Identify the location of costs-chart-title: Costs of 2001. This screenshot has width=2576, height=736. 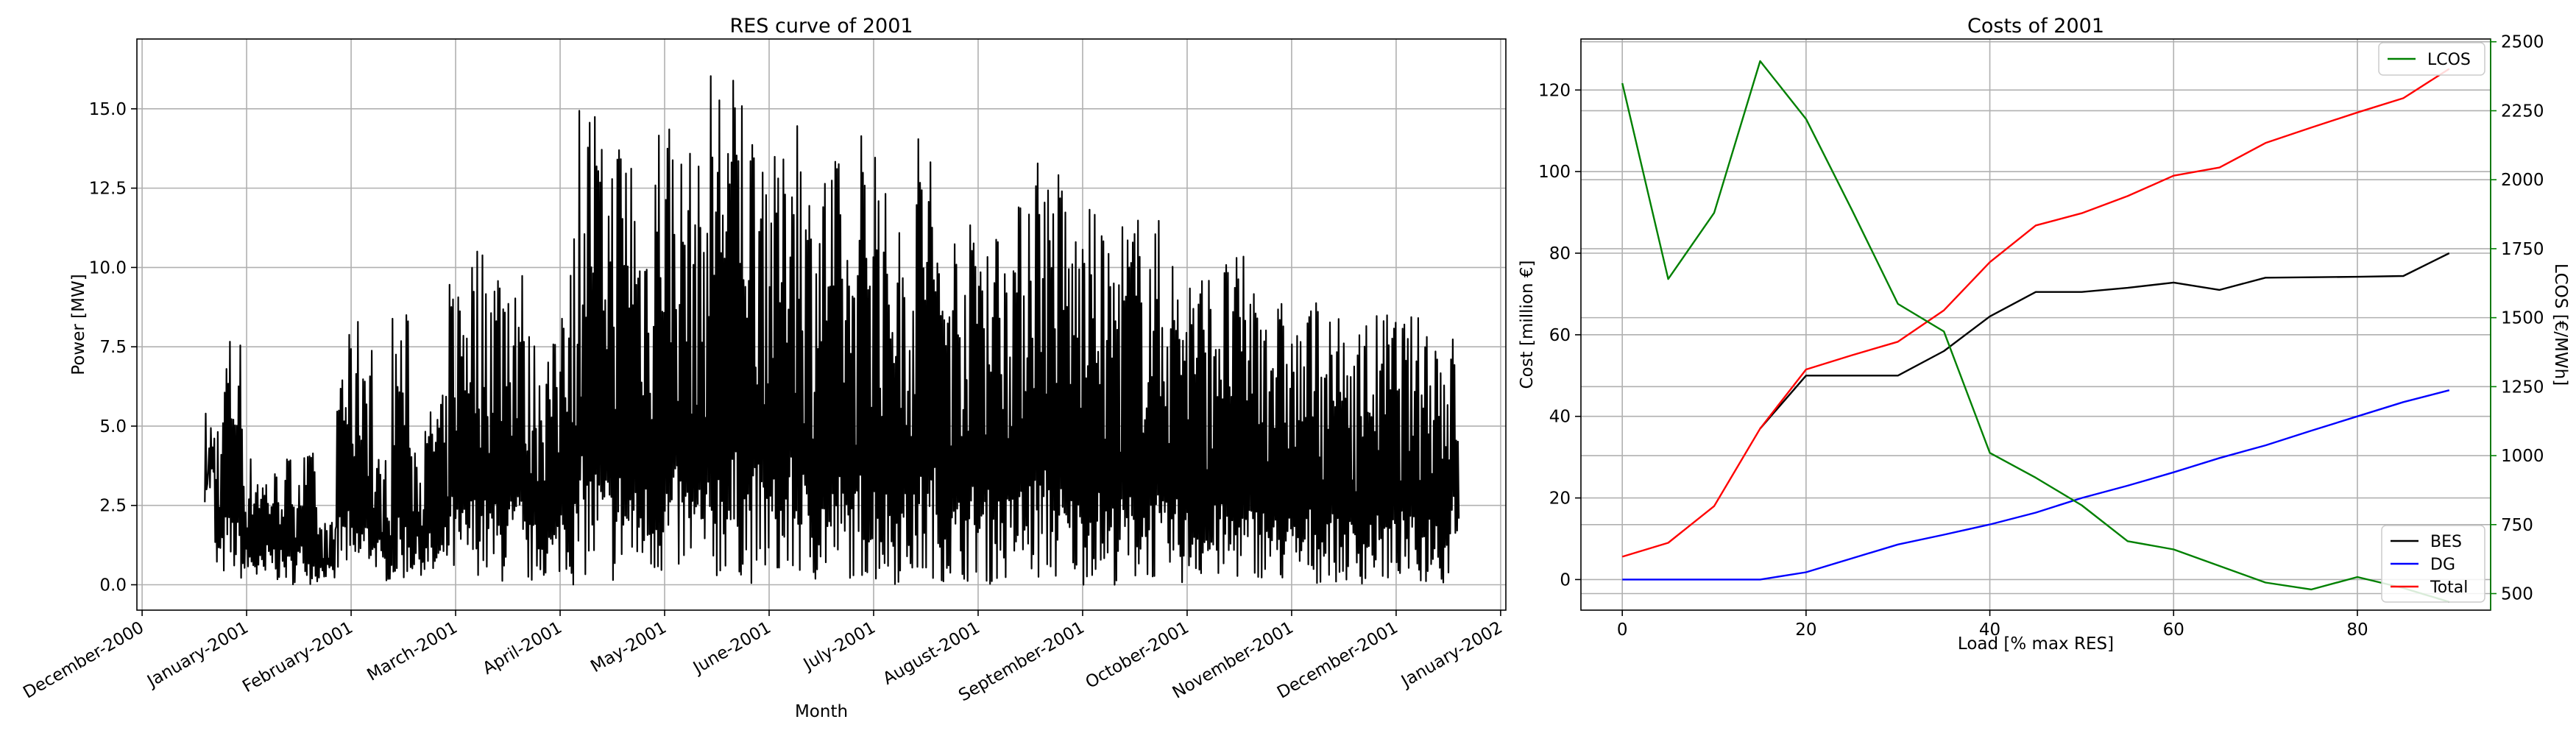
(2035, 26).